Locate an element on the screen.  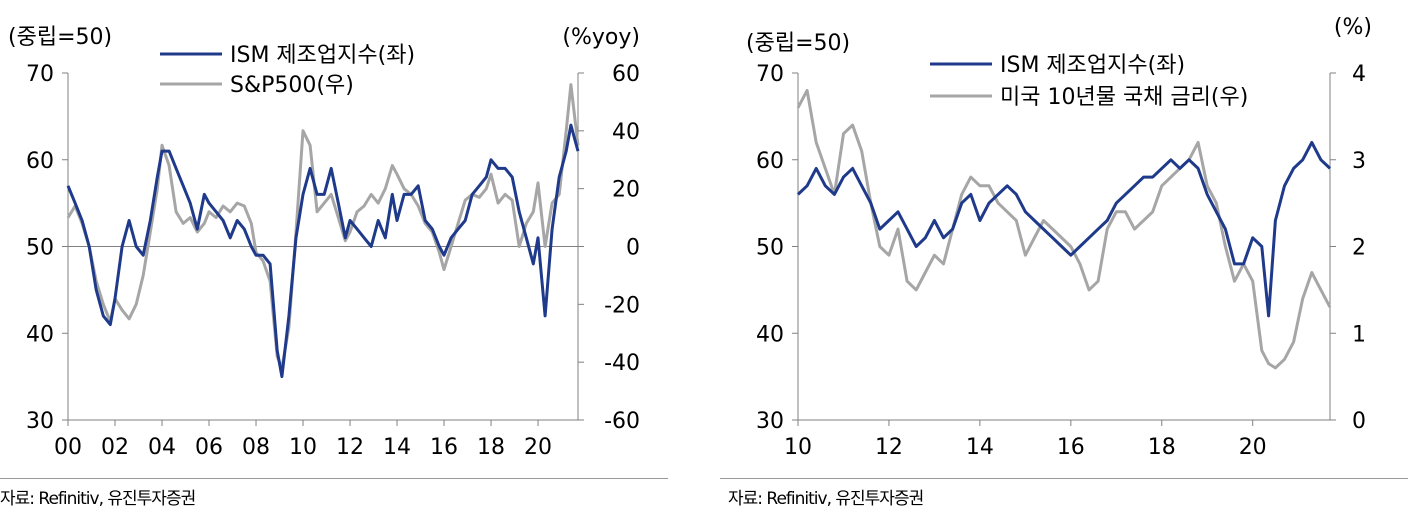
x-tick-label: 06 is located at coordinates (209, 447).